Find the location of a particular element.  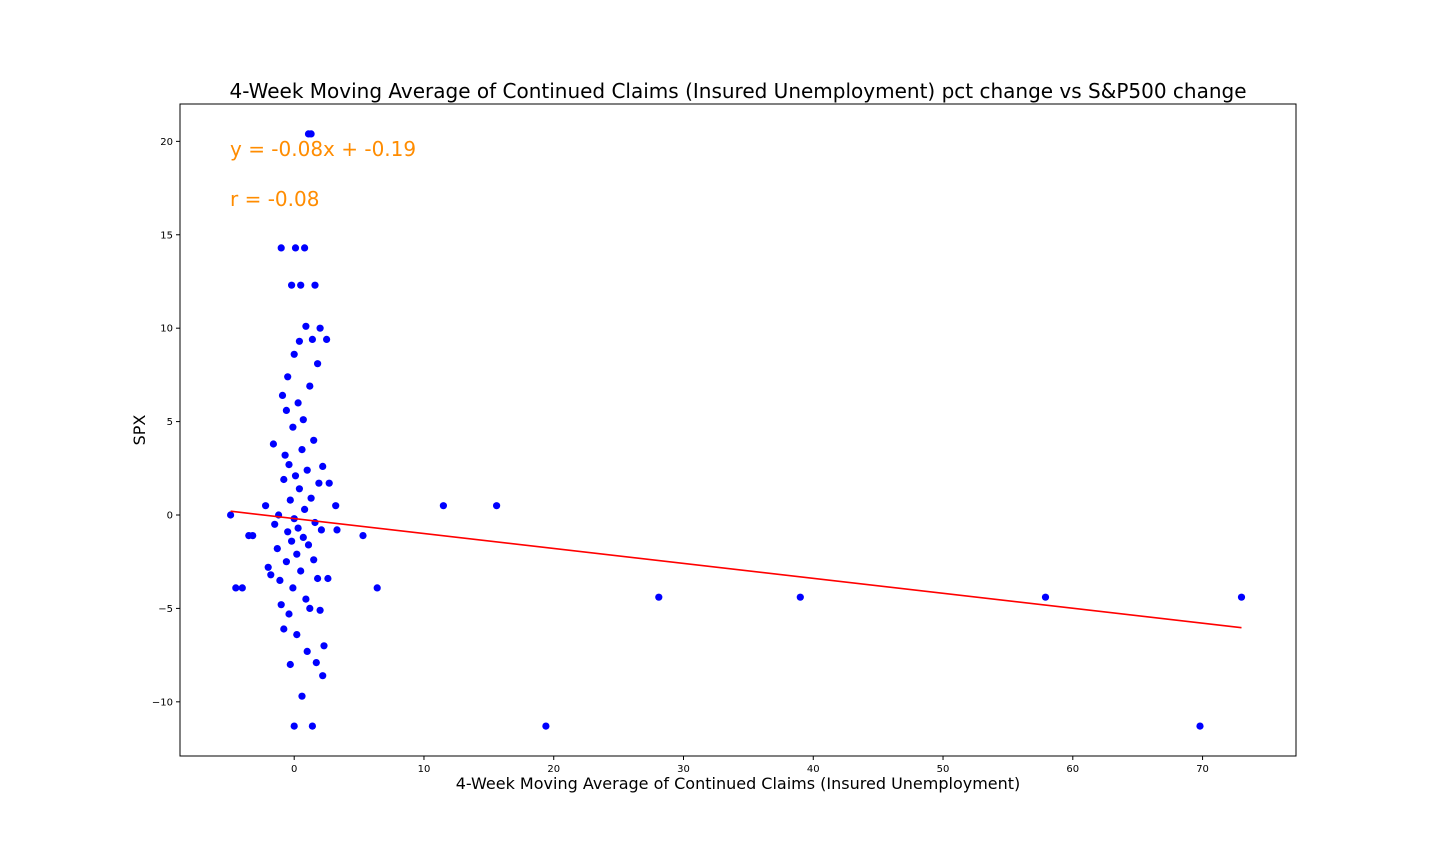

x-tick-label: 40 is located at coordinates (813, 769).